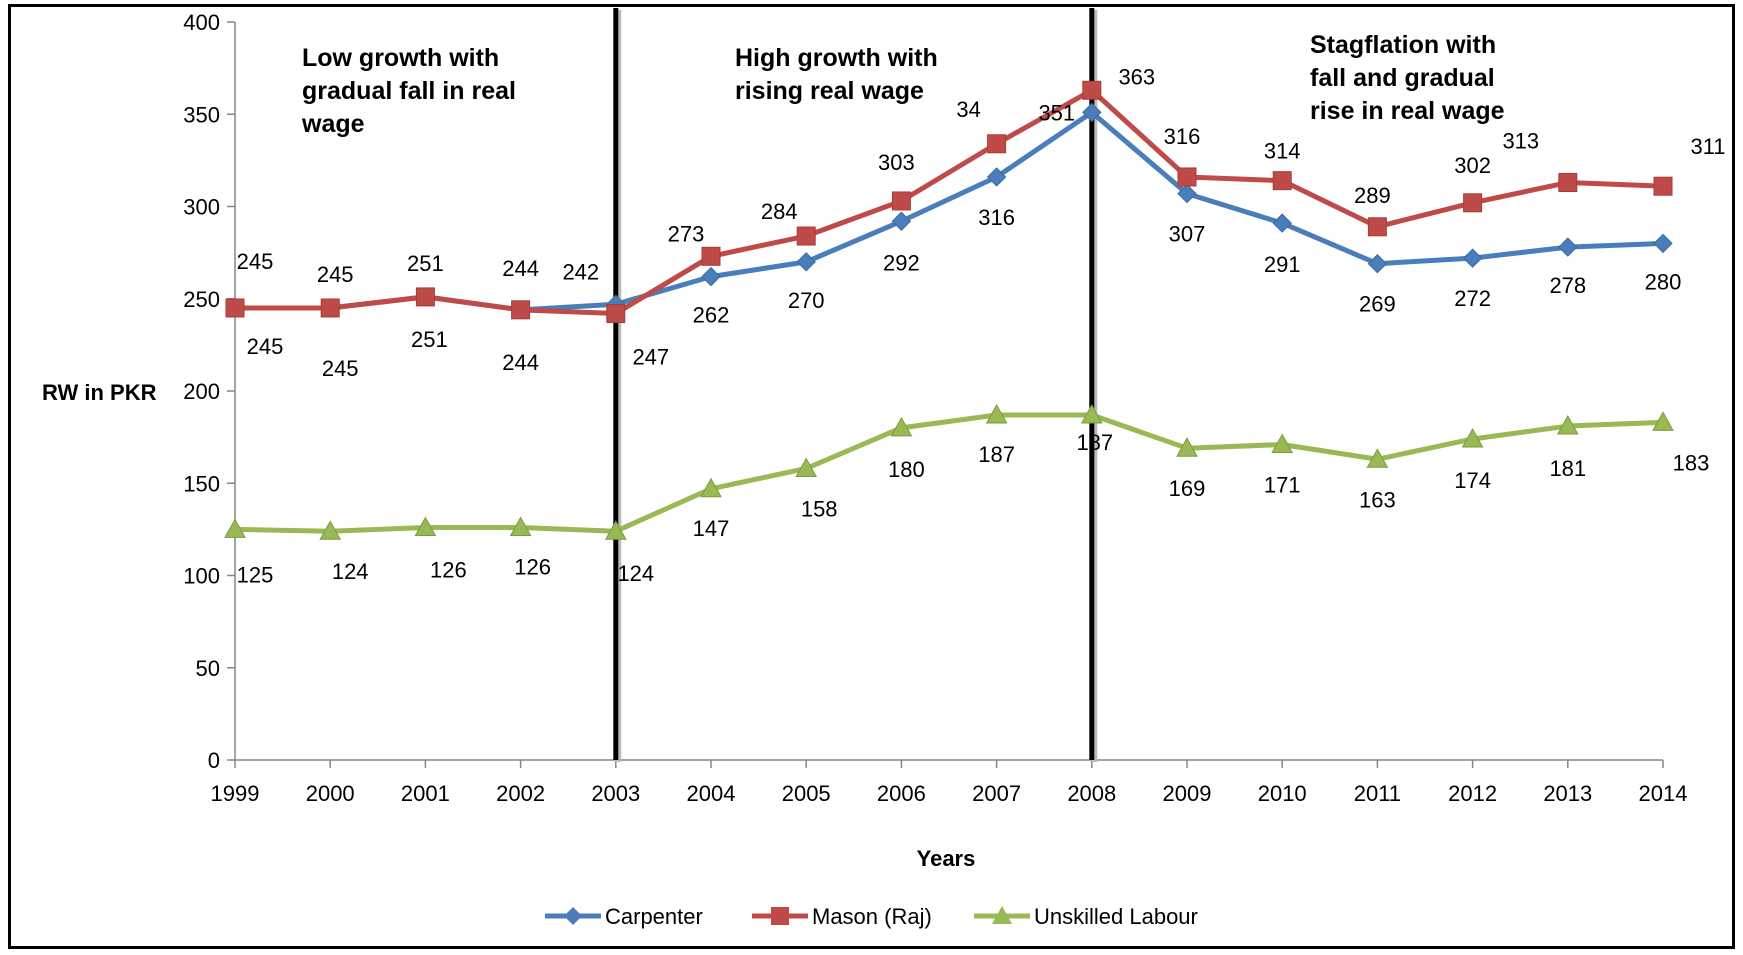 The image size is (1743, 955). I want to click on x-tick-label: 2000, so click(330, 793).